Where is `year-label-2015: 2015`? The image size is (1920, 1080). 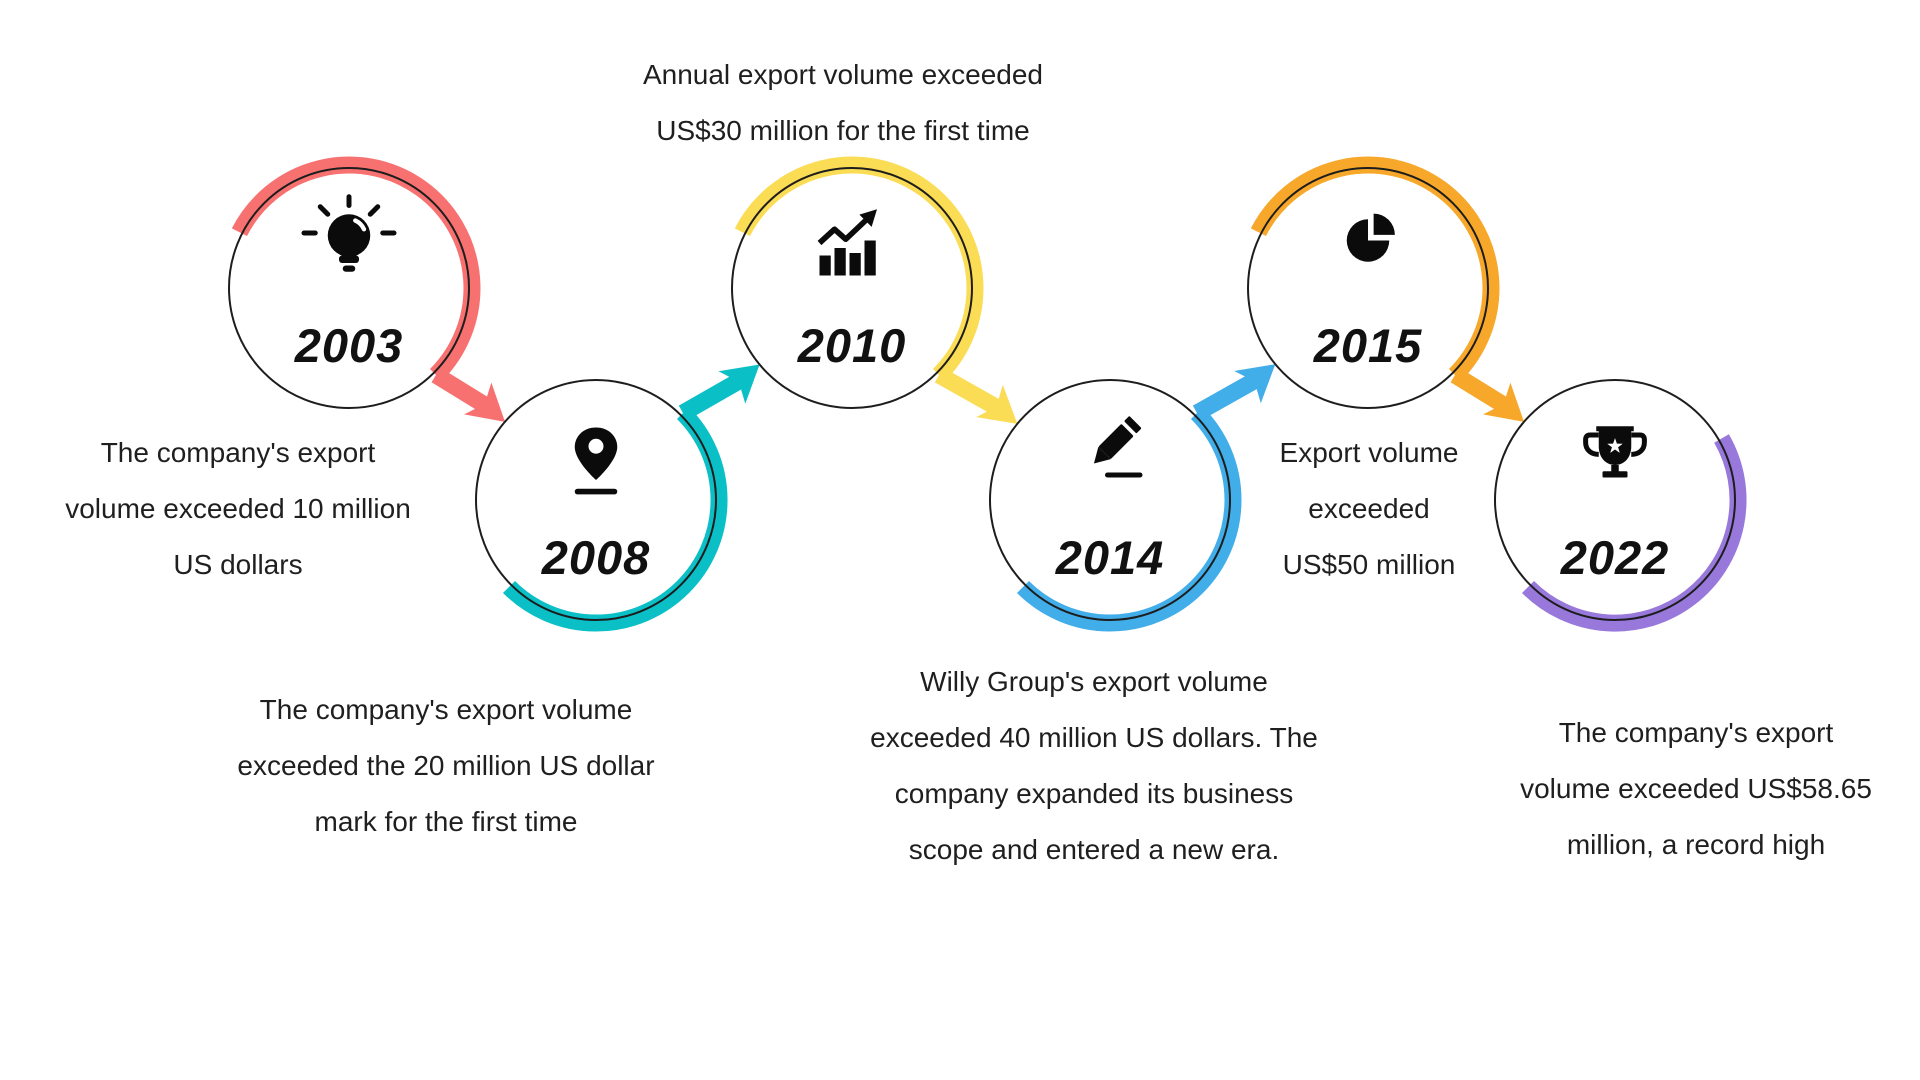 year-label-2015: 2015 is located at coordinates (1368, 345).